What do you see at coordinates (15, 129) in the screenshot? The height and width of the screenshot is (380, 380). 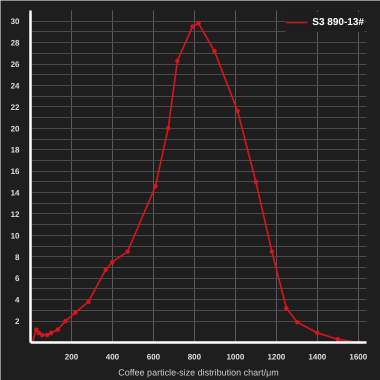 I see `y-tick-label: 20` at bounding box center [15, 129].